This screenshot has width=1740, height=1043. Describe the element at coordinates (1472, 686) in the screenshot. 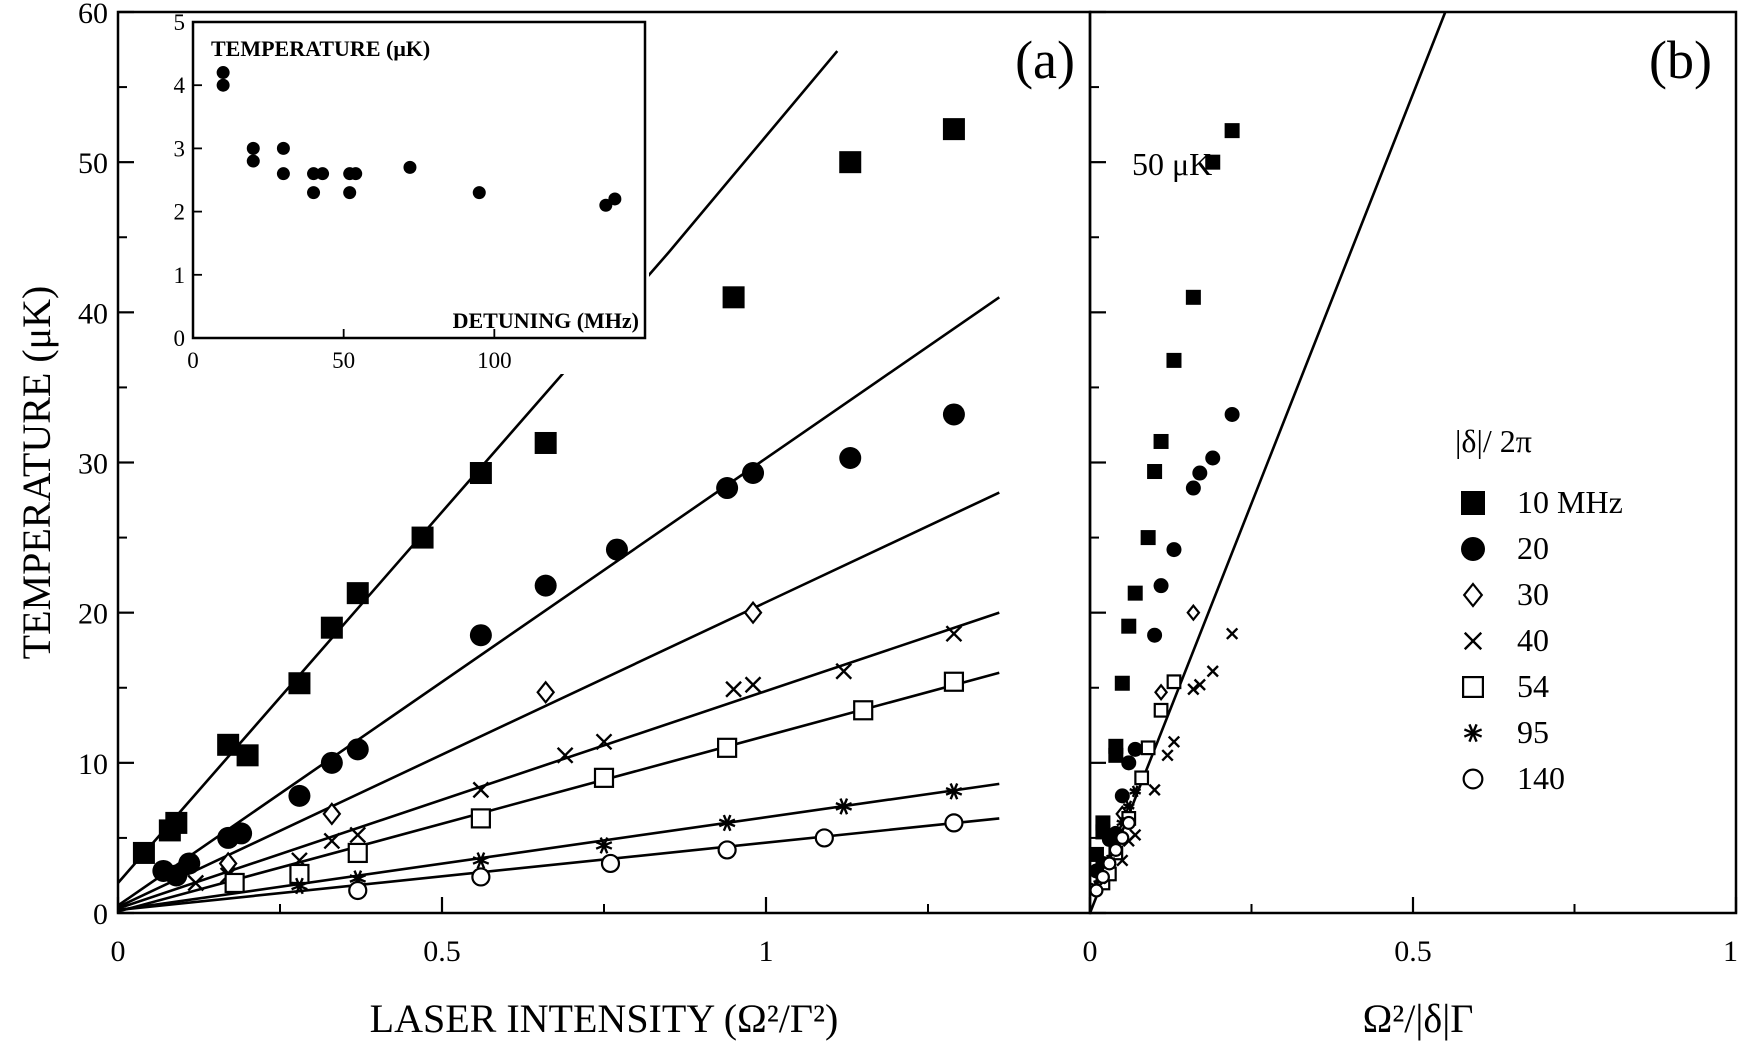

I see `legend-marker-open-square` at that location.